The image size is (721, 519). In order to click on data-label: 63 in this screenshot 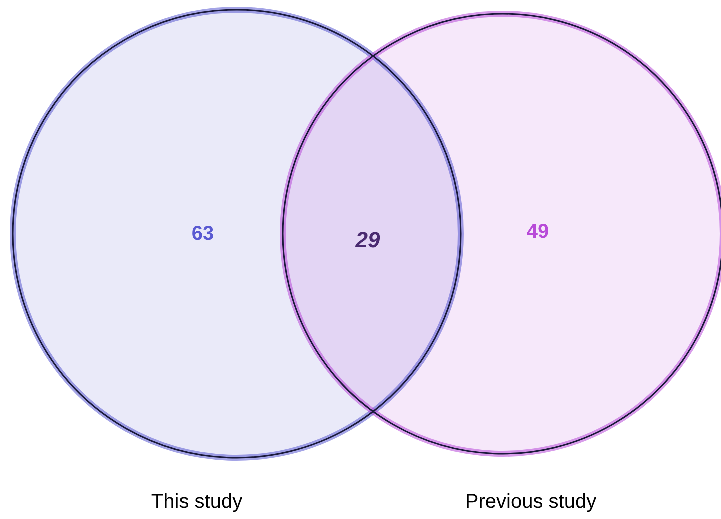, I will do `click(203, 234)`.